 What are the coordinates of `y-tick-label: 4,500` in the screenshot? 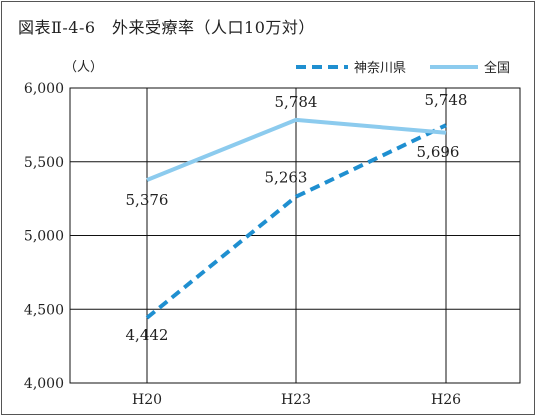 It's located at (44, 310).